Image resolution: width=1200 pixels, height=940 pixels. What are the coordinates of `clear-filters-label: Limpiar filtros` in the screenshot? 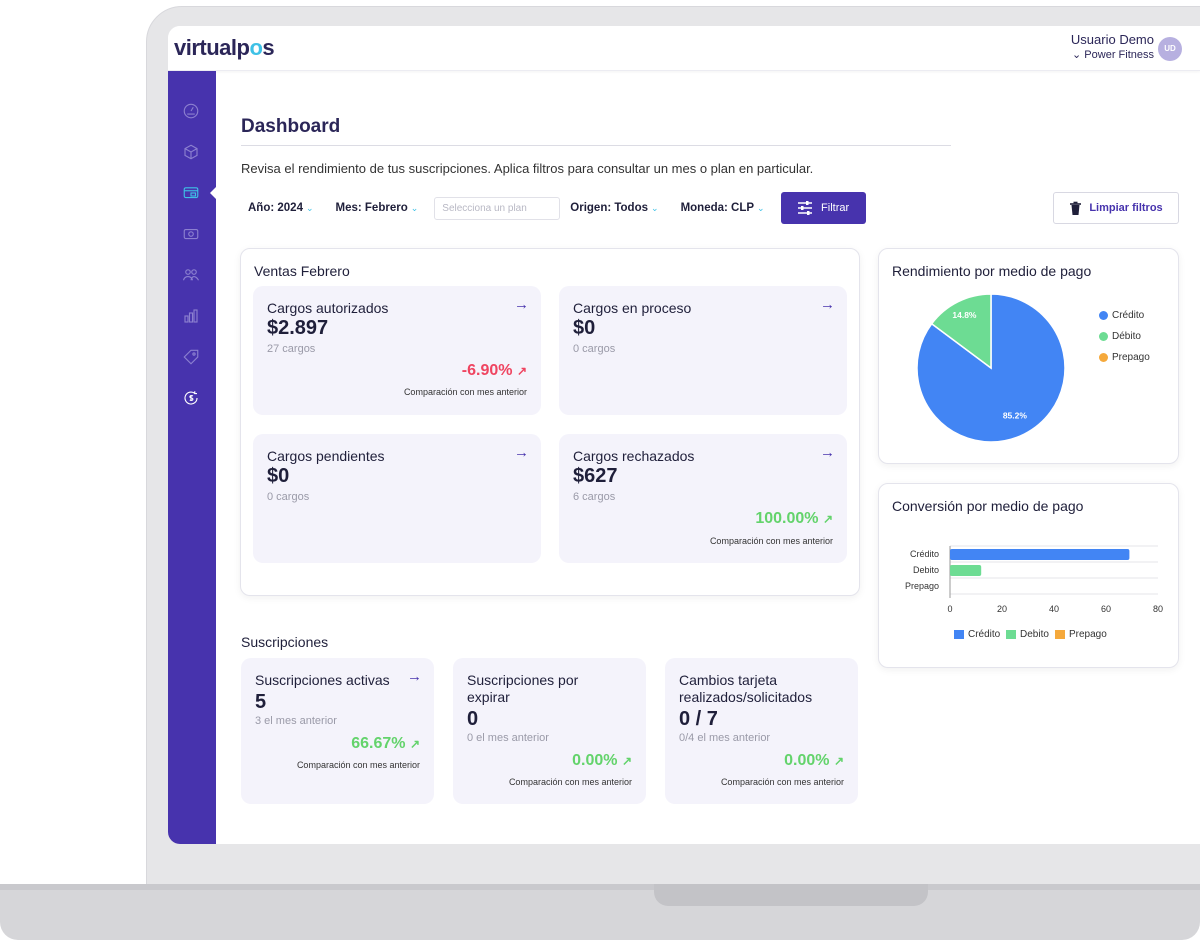 It's located at (1126, 208).